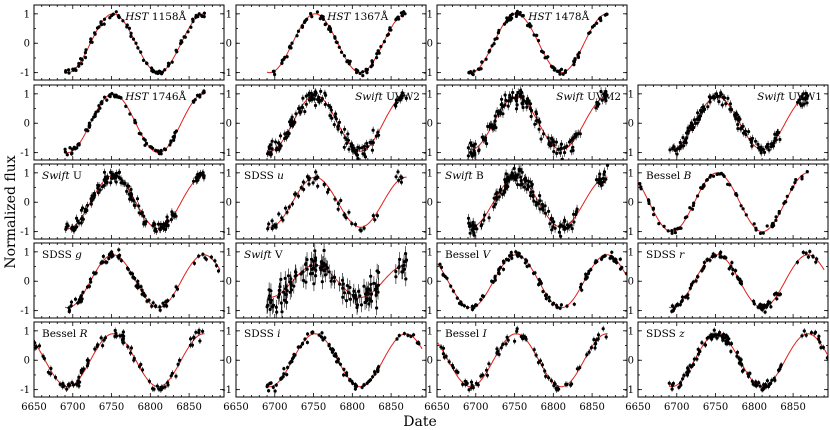 The width and height of the screenshot is (830, 430). What do you see at coordinates (27, 44) in the screenshot?
I see `y-tick-label: 0` at bounding box center [27, 44].